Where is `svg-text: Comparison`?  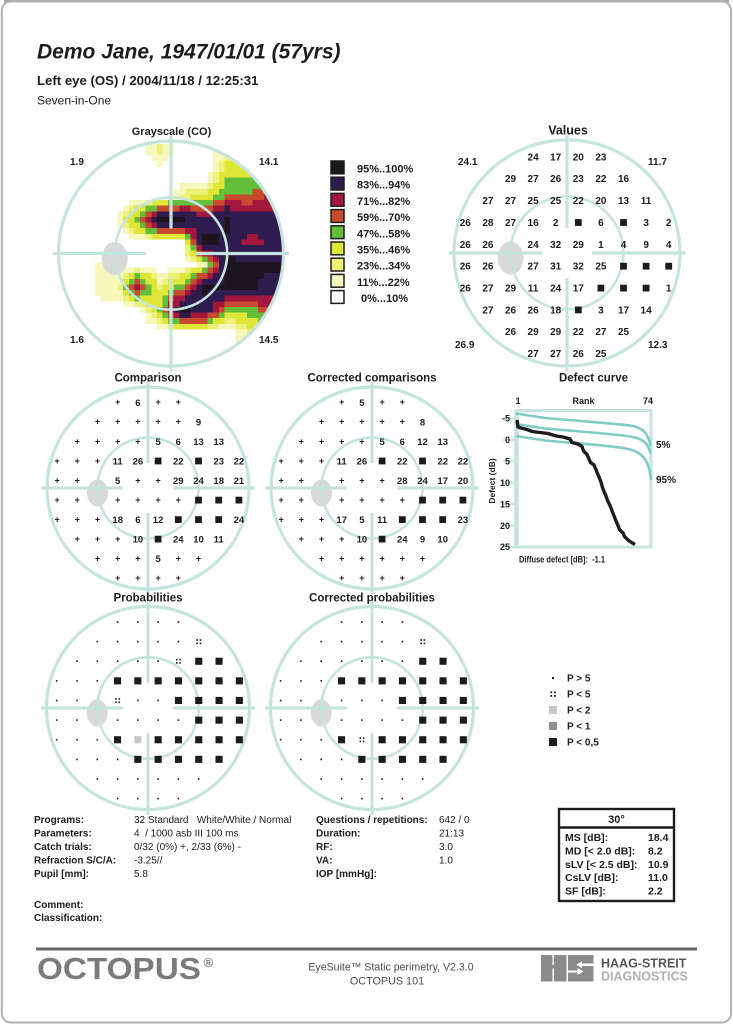
svg-text: Comparison is located at coordinates (147, 379).